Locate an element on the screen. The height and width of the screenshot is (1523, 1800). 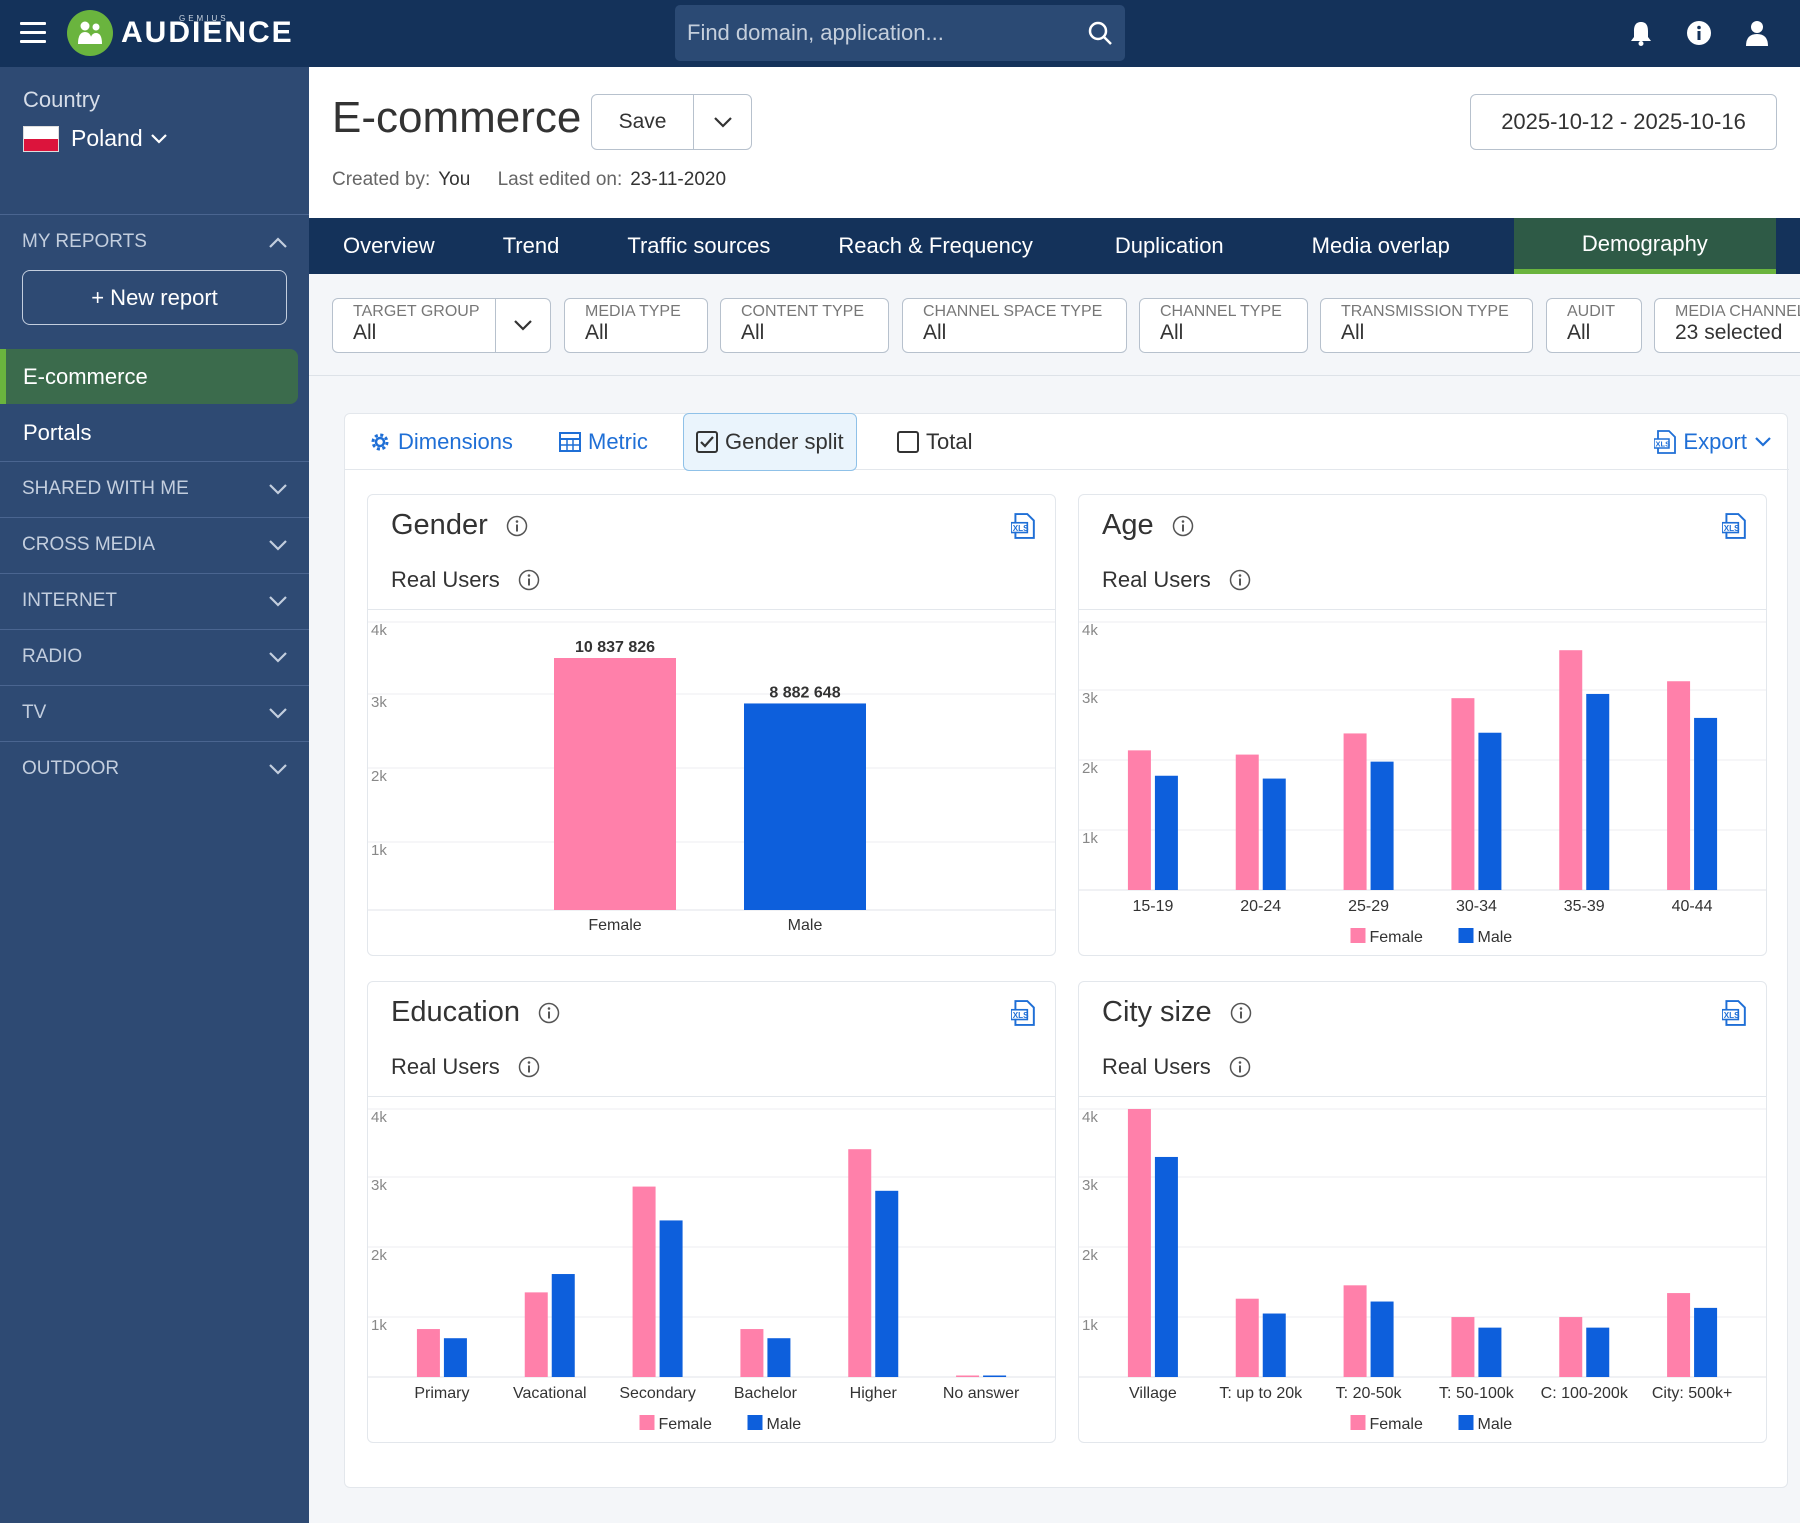
filter-content-type: CONTENT TYPE All is located at coordinates (804, 325).